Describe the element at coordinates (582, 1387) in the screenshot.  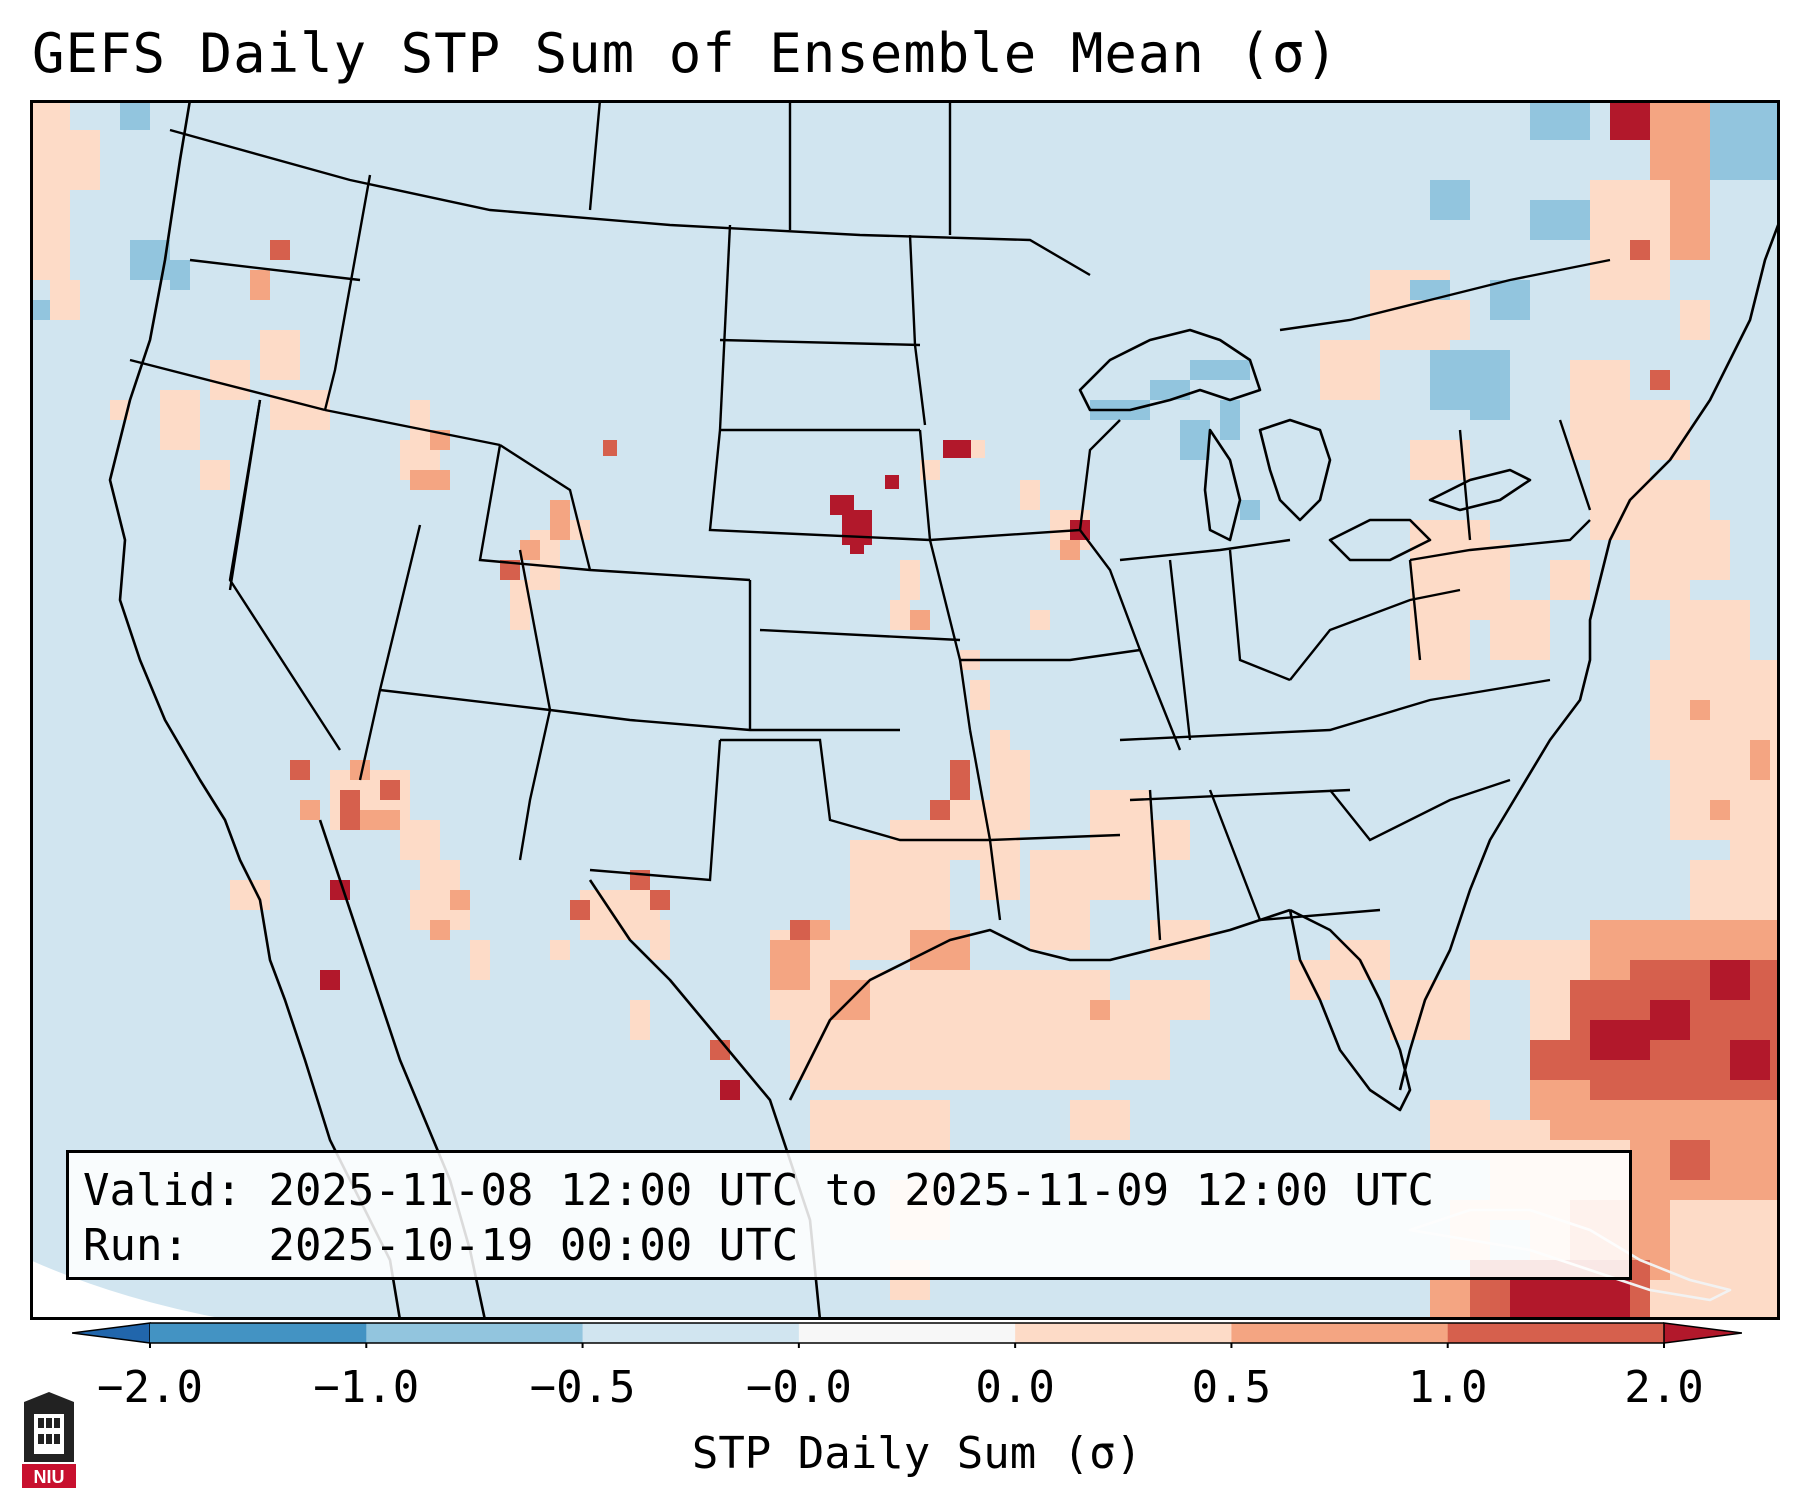
I see `colorbar-tick-label: −0.5` at that location.